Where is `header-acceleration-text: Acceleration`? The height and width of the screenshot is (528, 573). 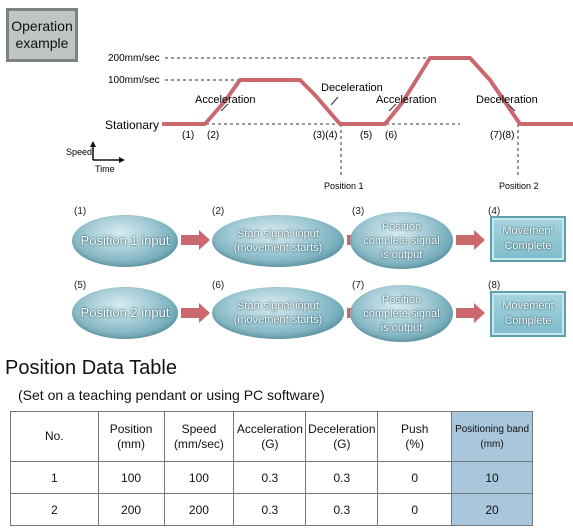
header-acceleration-text: Acceleration is located at coordinates (269, 428).